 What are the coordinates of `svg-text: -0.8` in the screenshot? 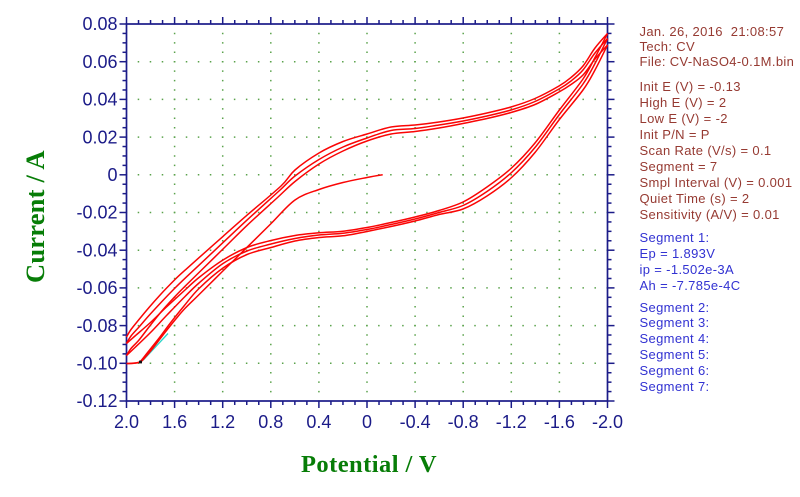 It's located at (463, 422).